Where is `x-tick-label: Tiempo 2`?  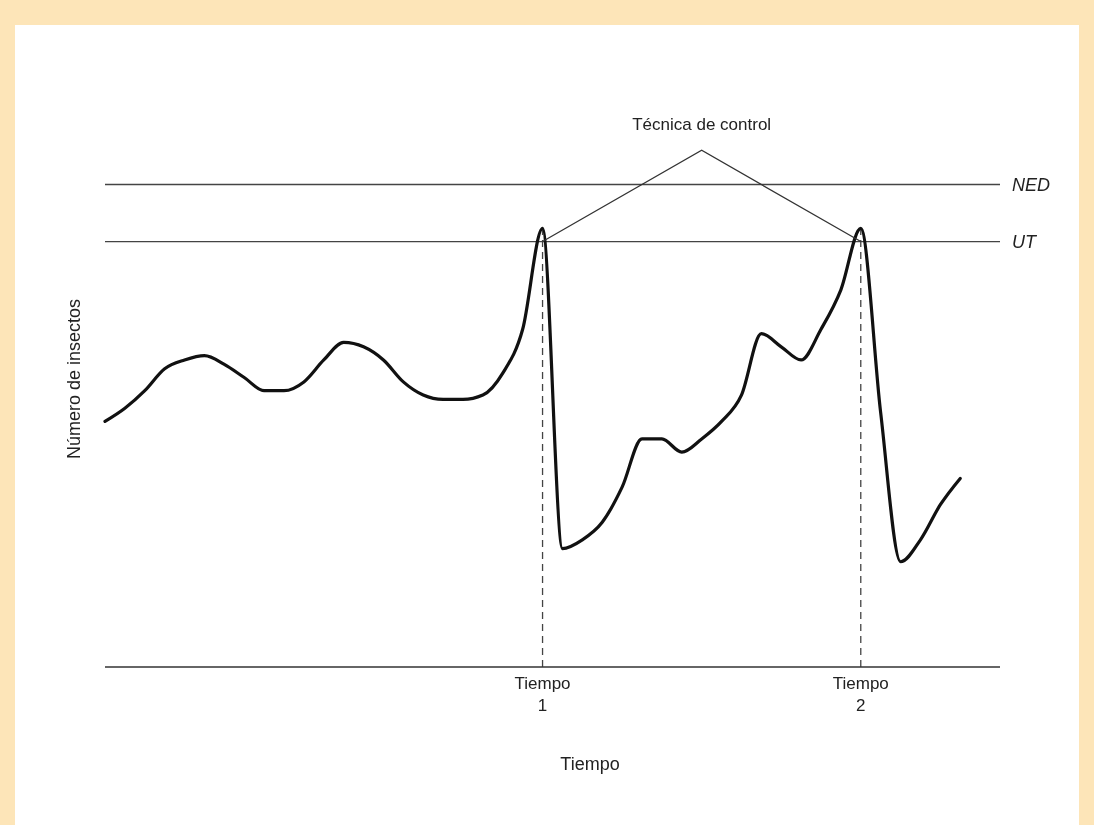 x-tick-label: Tiempo 2 is located at coordinates (860, 694).